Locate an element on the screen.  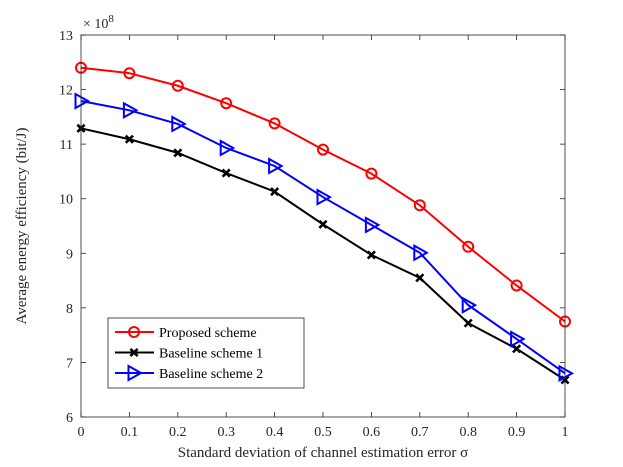
legend-entry: Baseline scheme 1 is located at coordinates (189, 354).